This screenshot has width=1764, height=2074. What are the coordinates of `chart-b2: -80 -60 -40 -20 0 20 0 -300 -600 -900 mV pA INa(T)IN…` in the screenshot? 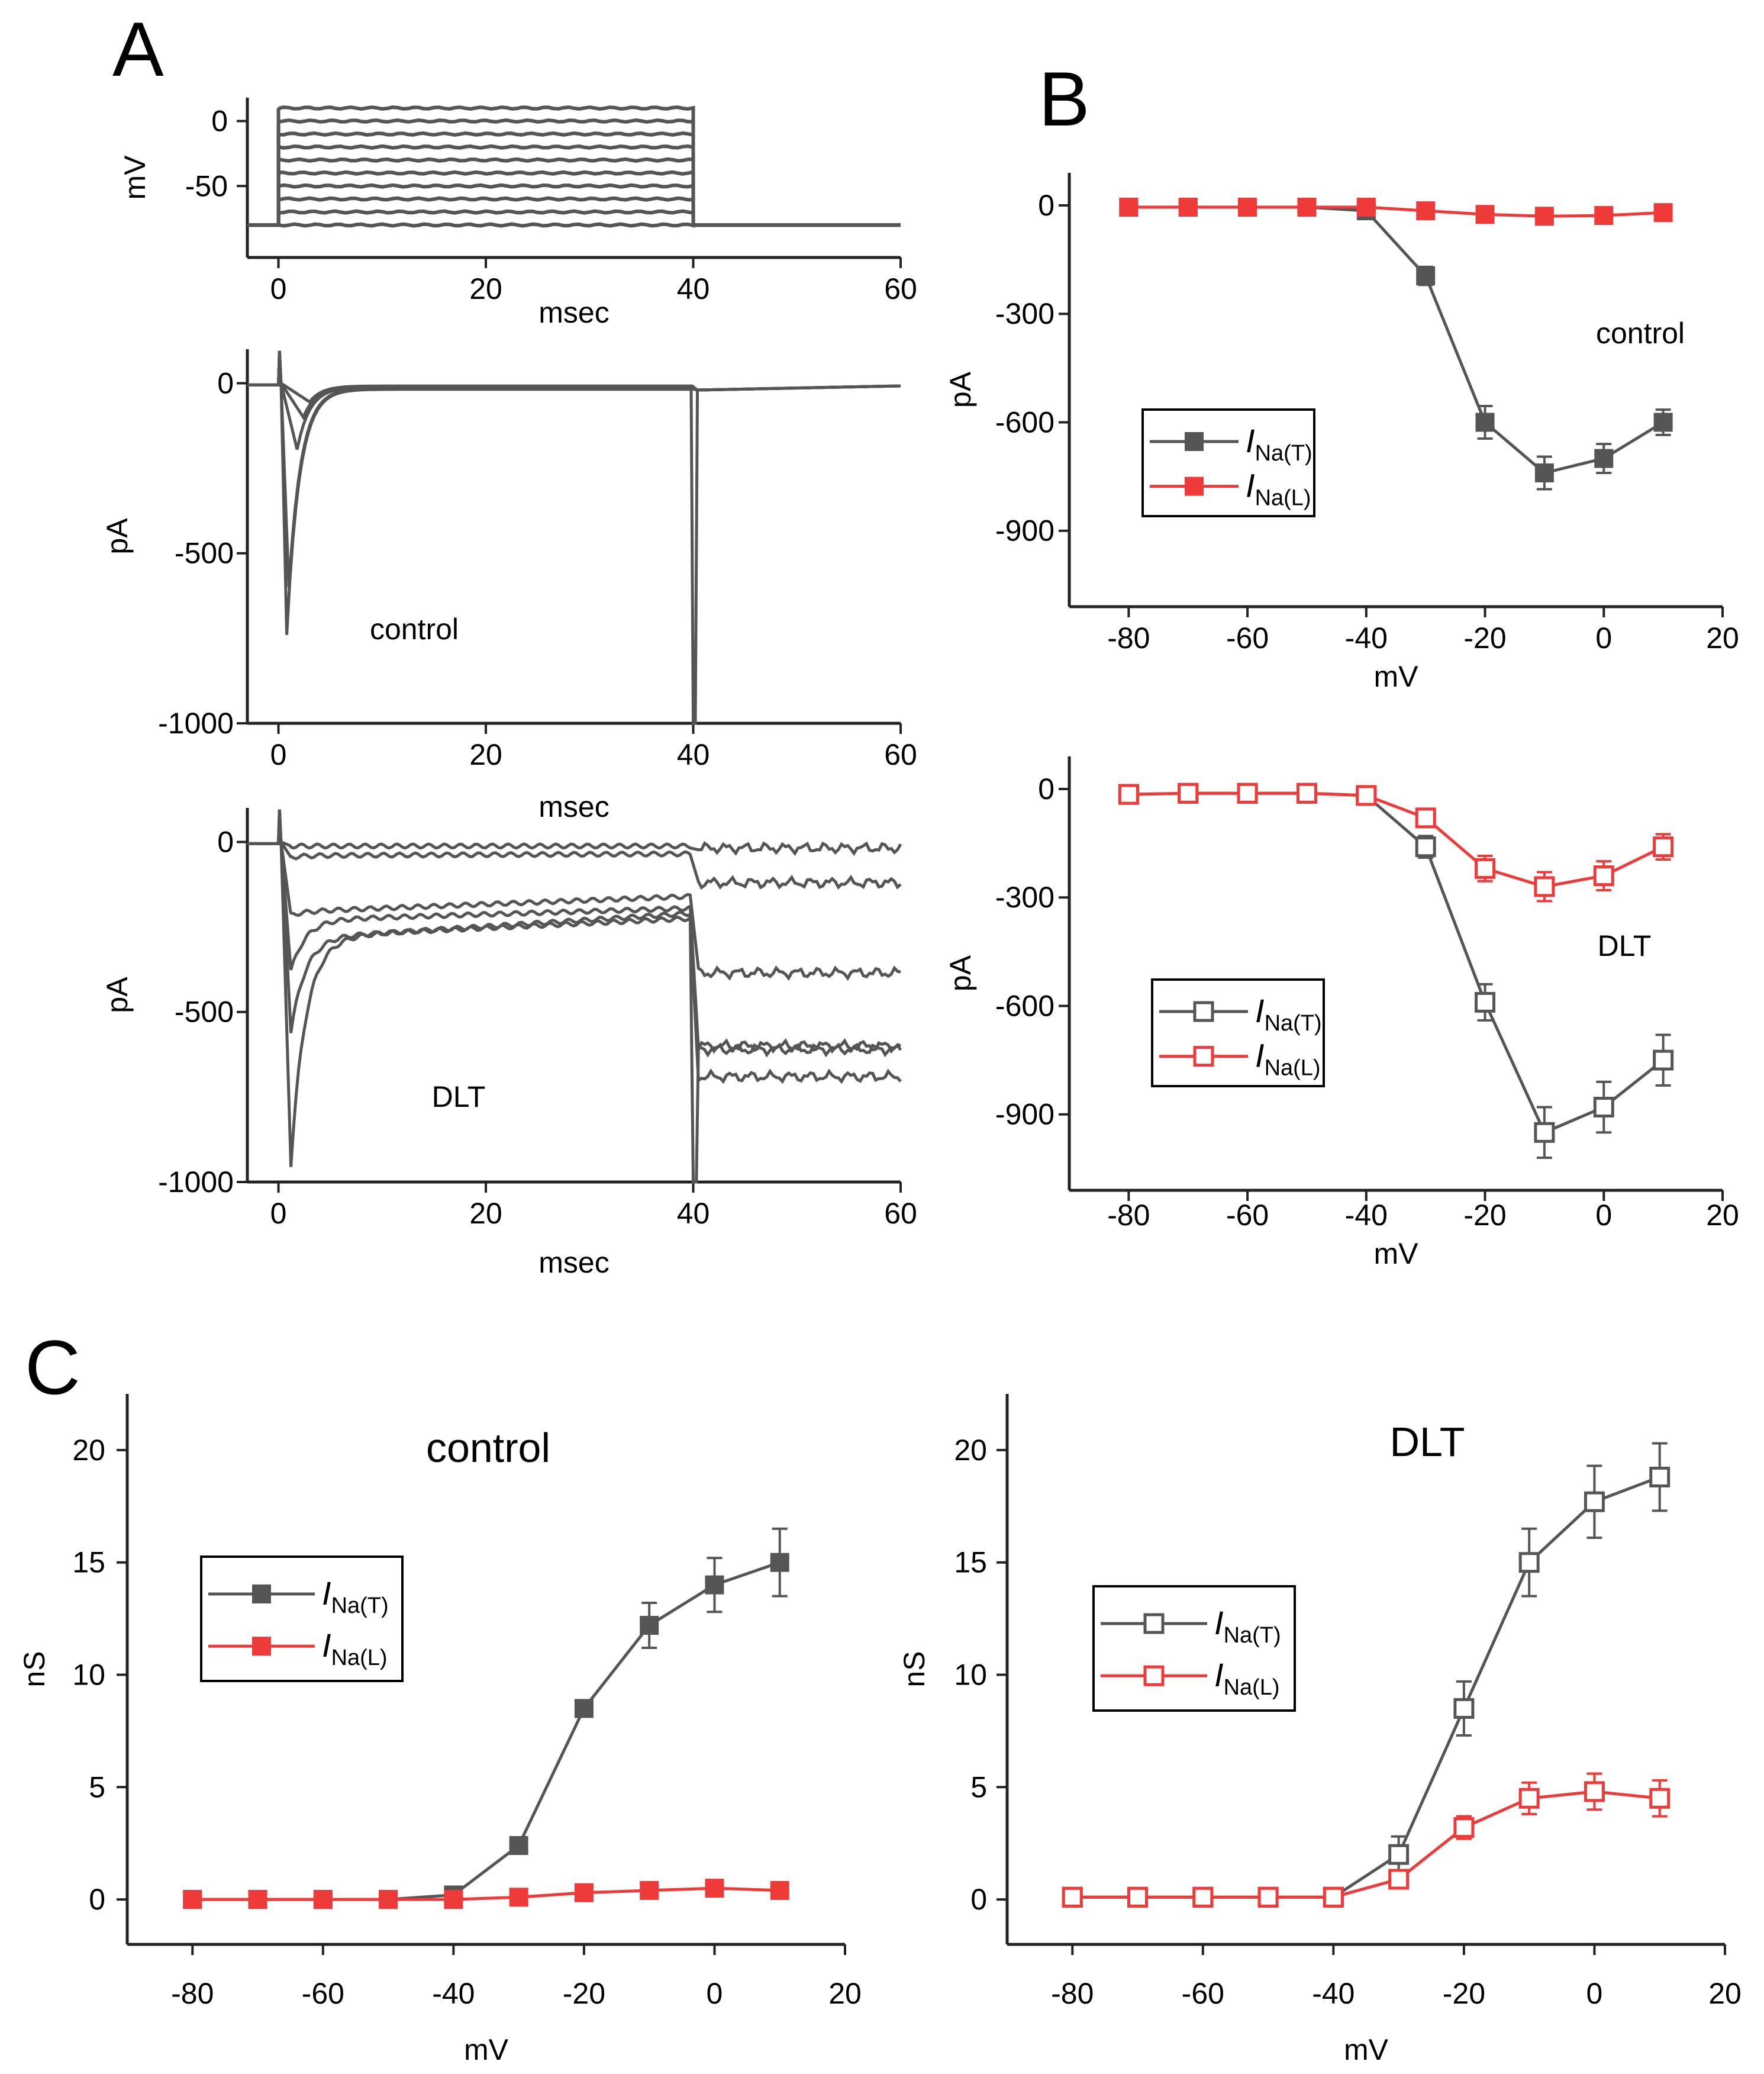 It's located at (1341, 1013).